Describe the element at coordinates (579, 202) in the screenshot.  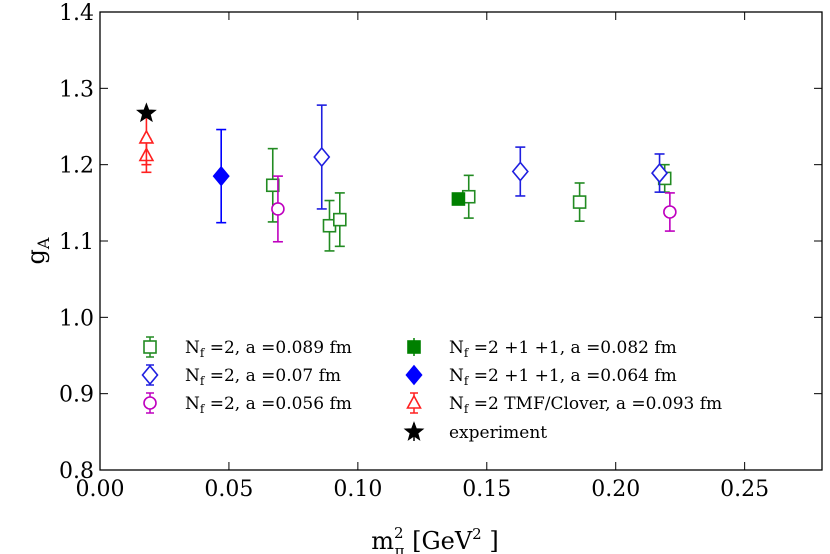
I see `point-s0-p4` at that location.